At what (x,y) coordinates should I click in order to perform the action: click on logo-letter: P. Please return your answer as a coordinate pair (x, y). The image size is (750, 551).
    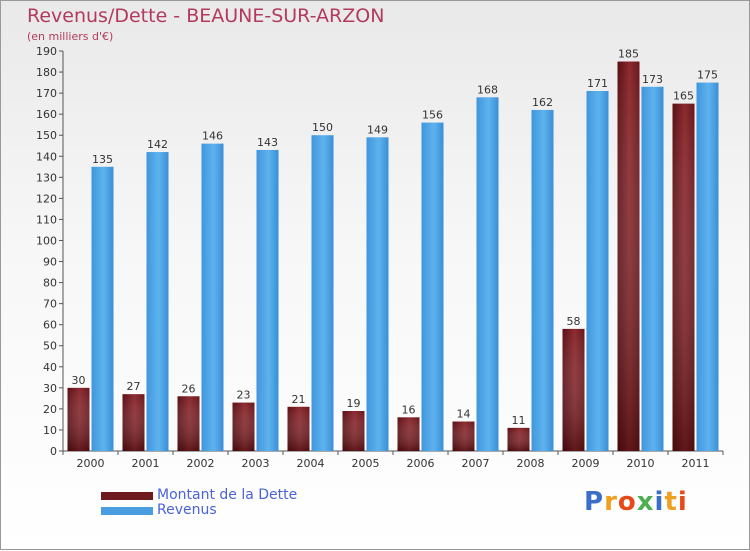
    Looking at the image, I should click on (594, 502).